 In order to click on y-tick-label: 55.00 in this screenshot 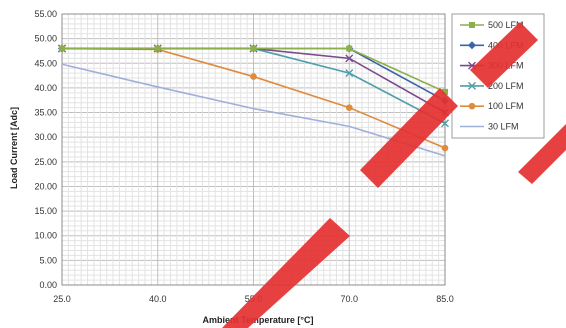, I will do `click(45, 14)`.